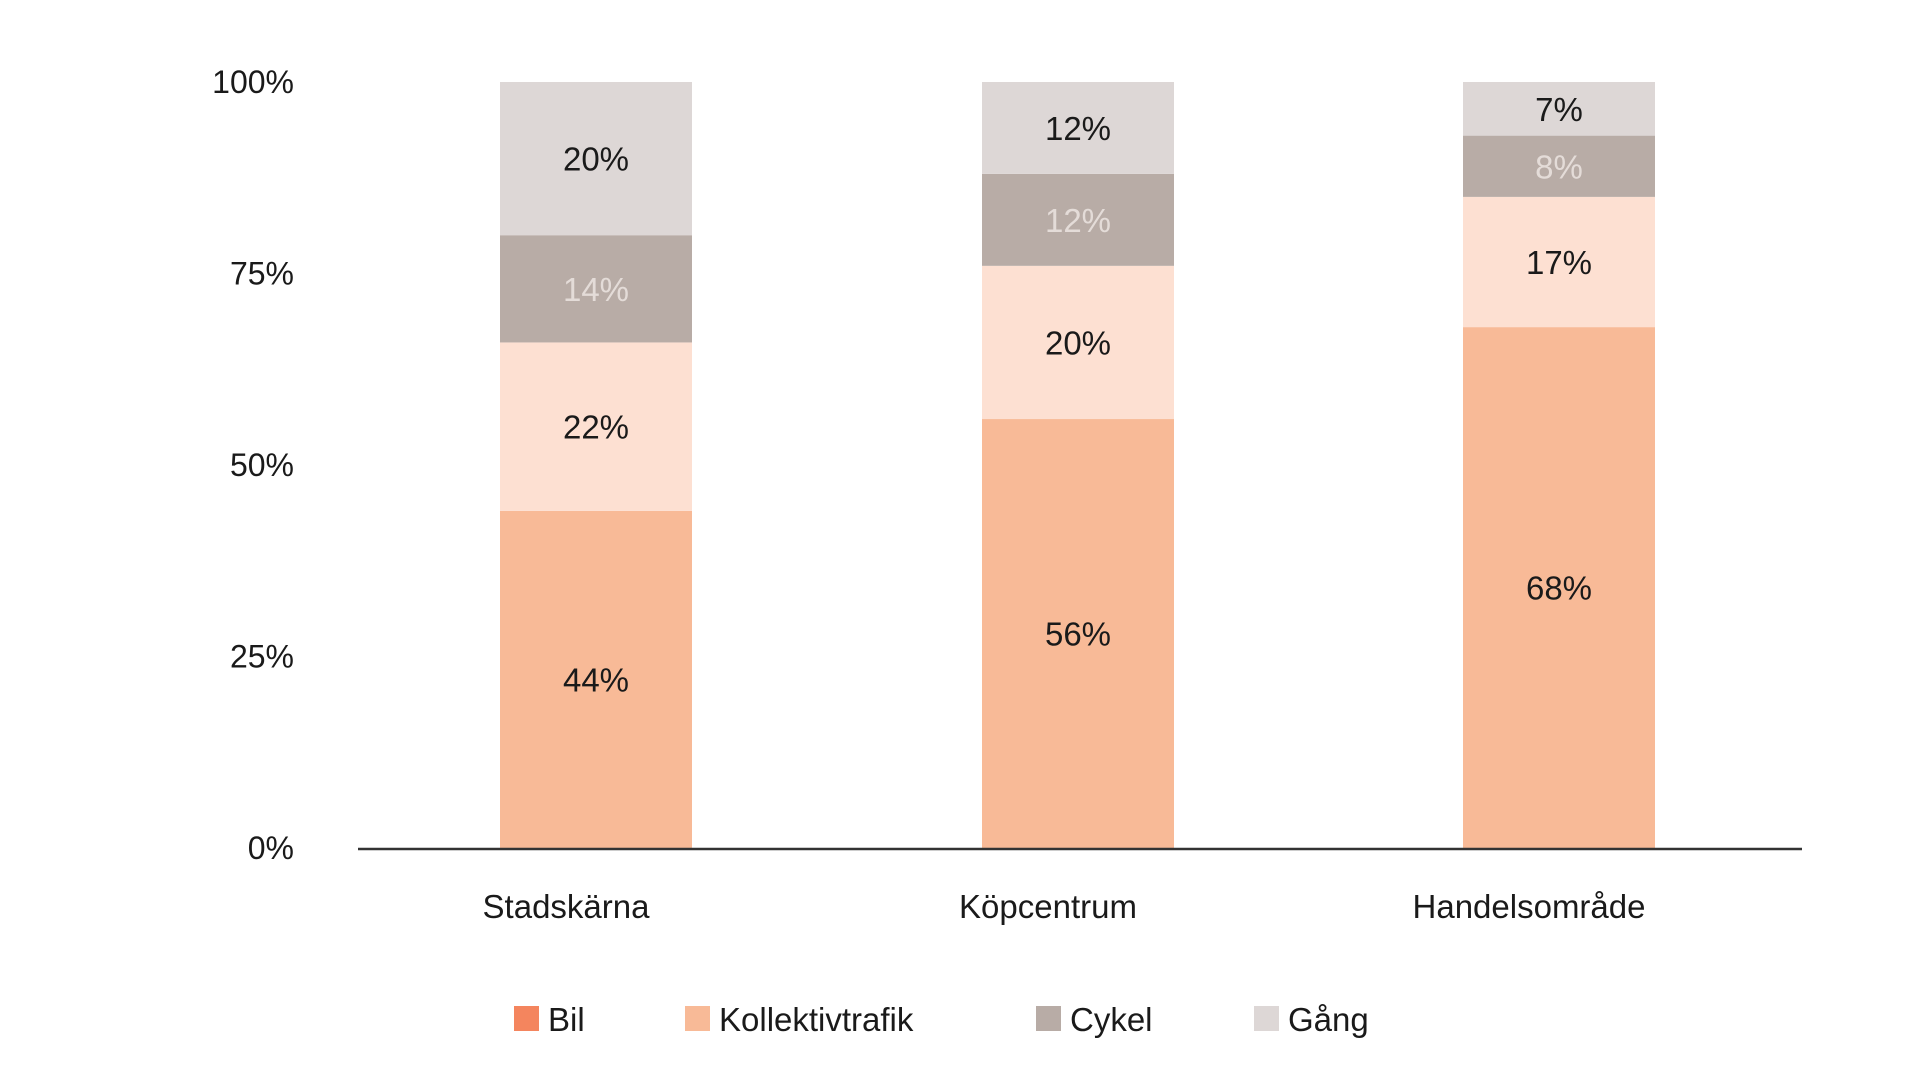 The image size is (1920, 1080). I want to click on y-axis-tick-labels: 0% 25% 50% 75% 100%, so click(253, 465).